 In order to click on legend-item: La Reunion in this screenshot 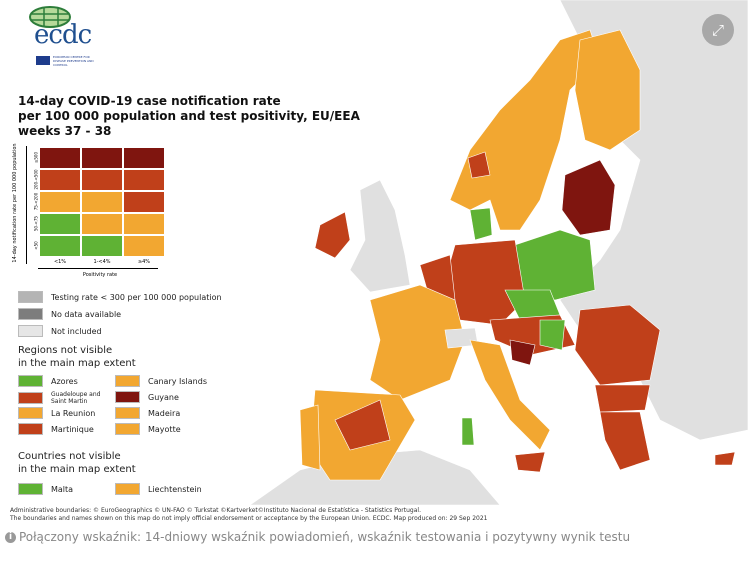, I will do `click(56, 413)`.